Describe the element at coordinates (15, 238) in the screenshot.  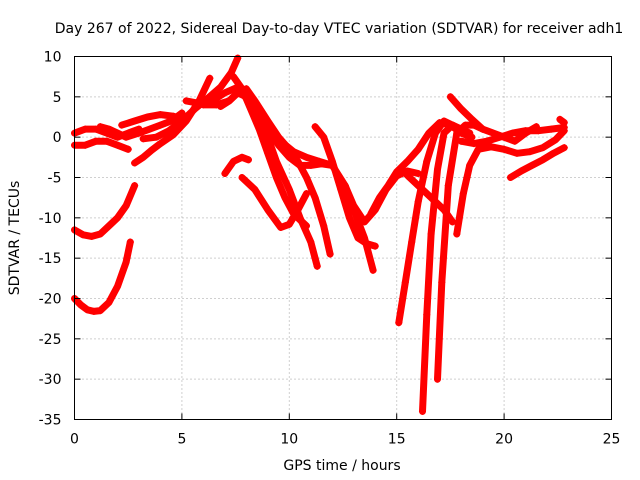
I see `y-axis-label: SDTVAR / TECUs` at that location.